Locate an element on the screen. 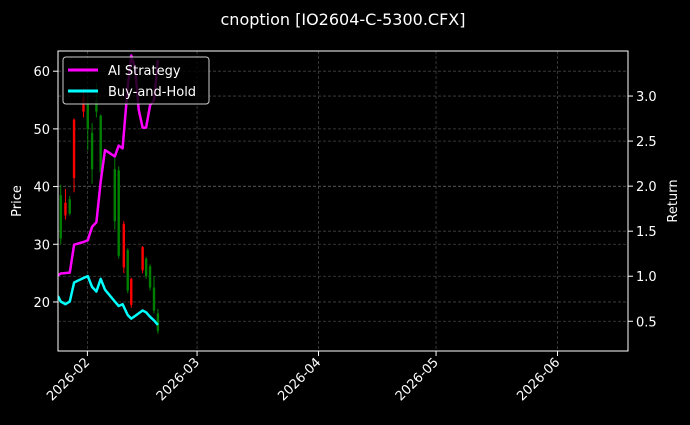 This screenshot has width=690, height=425. y-axis-right-label: Return is located at coordinates (673, 200).